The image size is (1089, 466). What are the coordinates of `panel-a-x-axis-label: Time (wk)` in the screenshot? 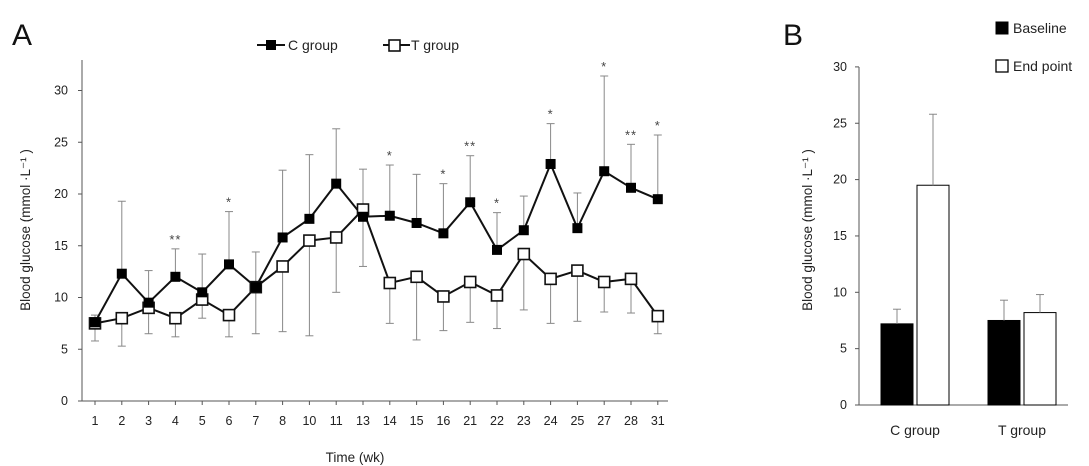 It's located at (355, 457).